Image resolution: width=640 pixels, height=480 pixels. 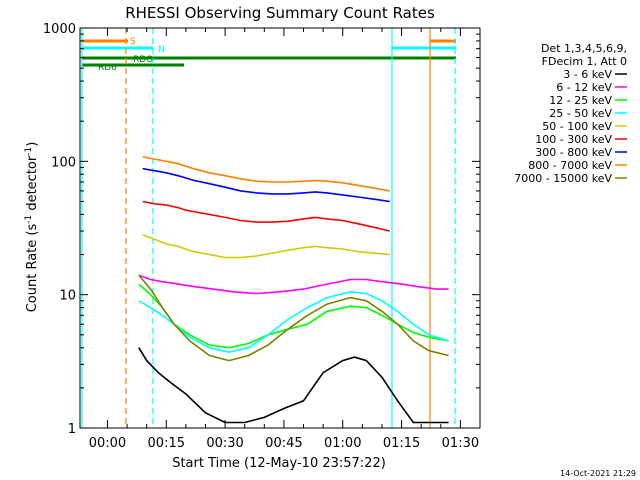 I want to click on x-axis-label: Start Time (12-May-10 23:57:22), so click(x=279, y=463).